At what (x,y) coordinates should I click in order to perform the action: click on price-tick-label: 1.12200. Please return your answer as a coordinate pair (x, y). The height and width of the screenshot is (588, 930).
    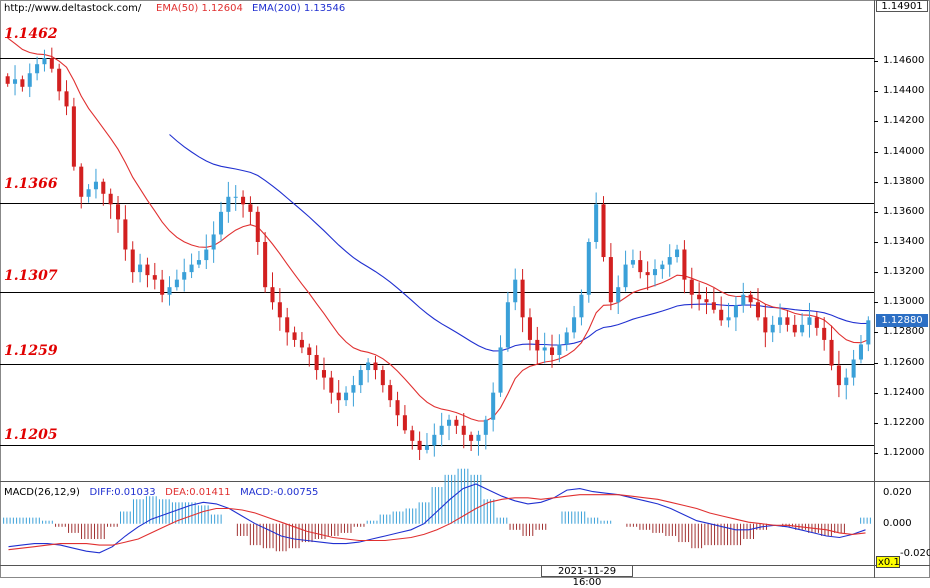
    Looking at the image, I should click on (904, 422).